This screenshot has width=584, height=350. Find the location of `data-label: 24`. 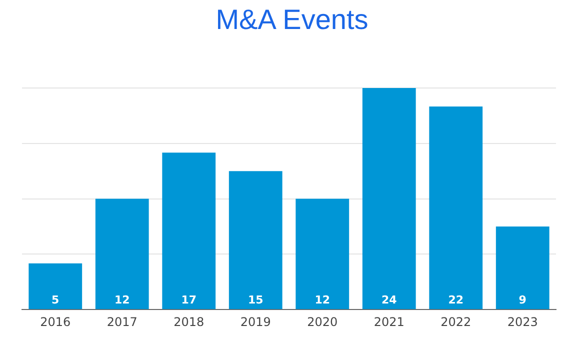

data-label: 24 is located at coordinates (389, 299).